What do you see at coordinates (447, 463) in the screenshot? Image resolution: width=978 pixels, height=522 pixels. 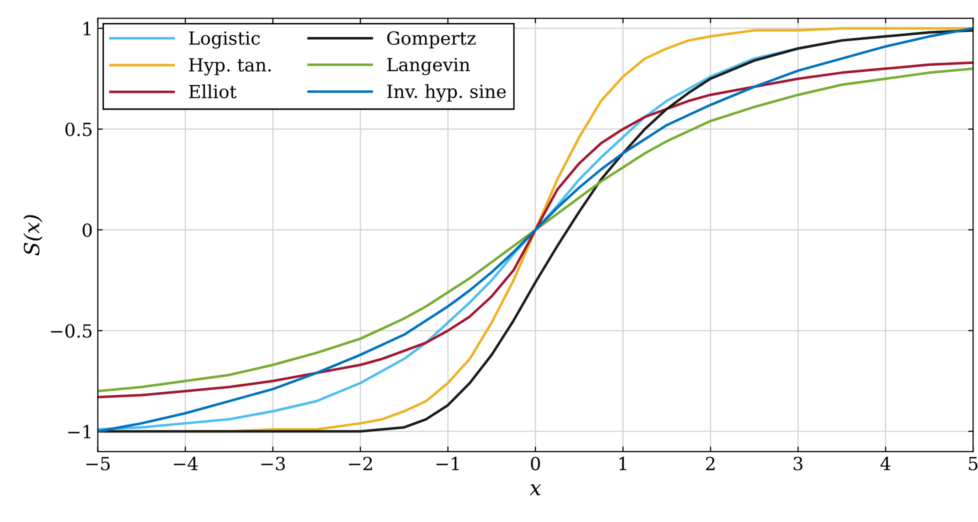 I see `x-tick-label: −1` at bounding box center [447, 463].